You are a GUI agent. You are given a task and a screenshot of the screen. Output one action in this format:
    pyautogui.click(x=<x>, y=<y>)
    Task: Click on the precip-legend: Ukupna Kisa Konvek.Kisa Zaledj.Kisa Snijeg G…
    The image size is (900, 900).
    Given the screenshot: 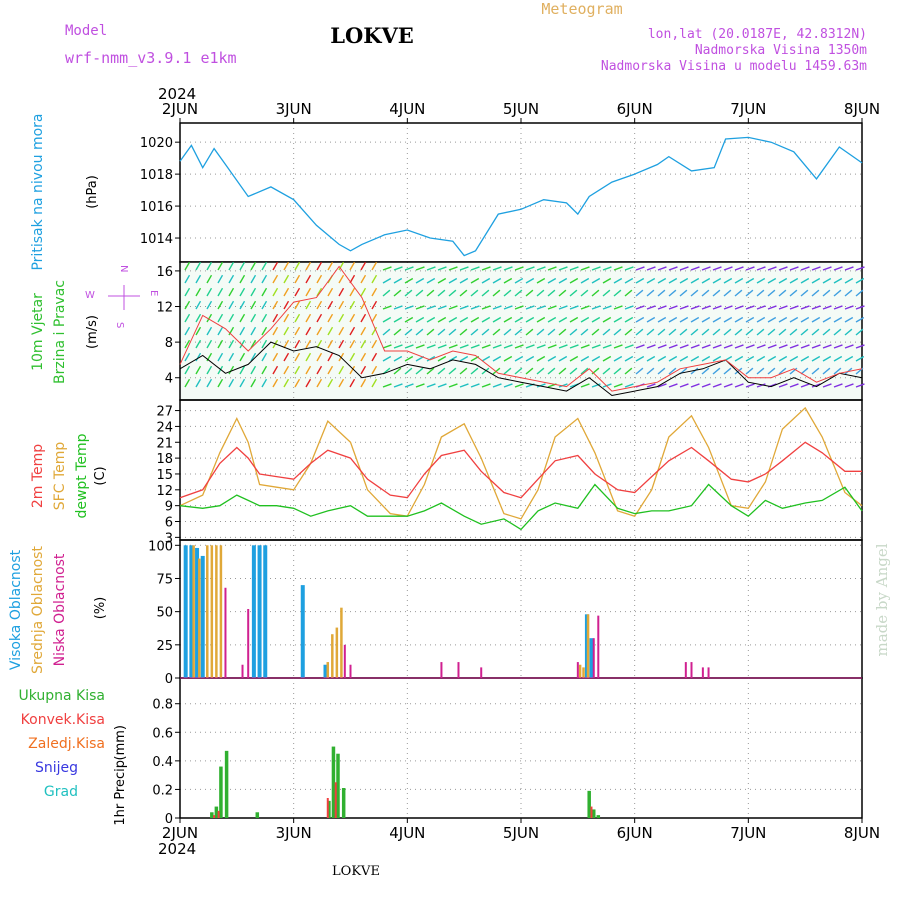 What is the action you would take?
    pyautogui.click(x=61, y=744)
    